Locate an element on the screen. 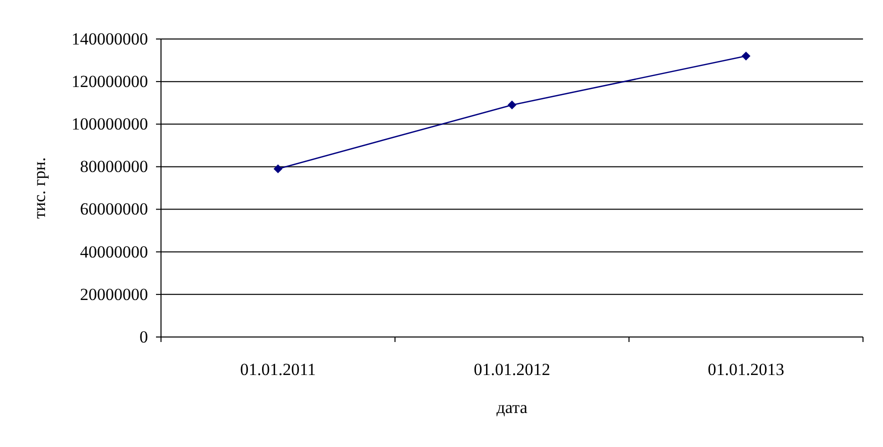 The width and height of the screenshot is (883, 447). y-tick-label: 140000000 is located at coordinates (110, 38).